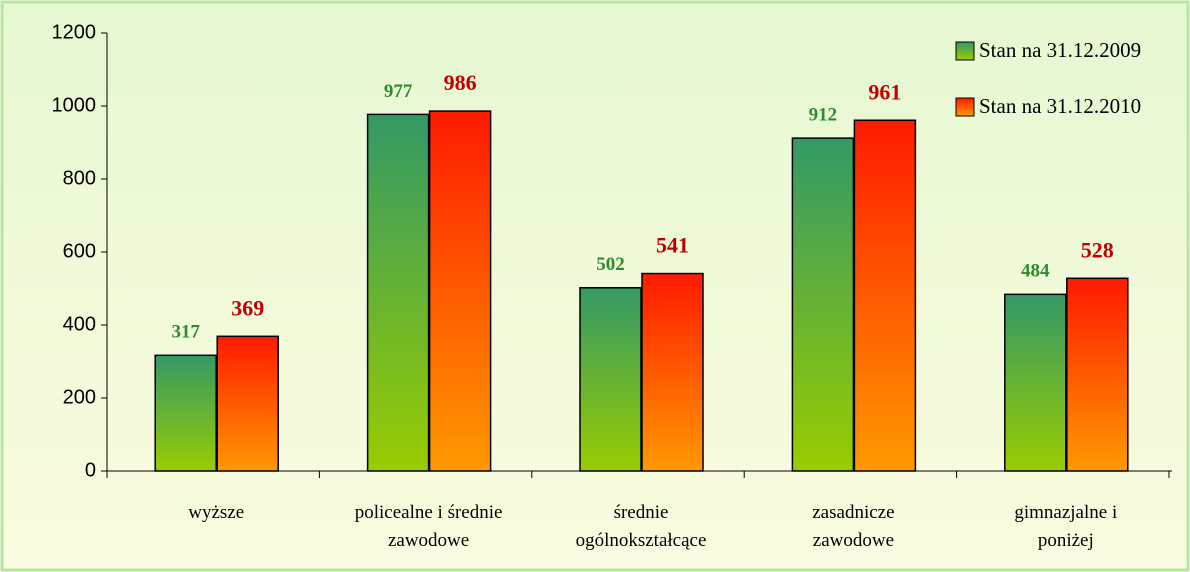 This screenshot has width=1190, height=572. I want to click on x-tick-label: wyższe, so click(216, 512).